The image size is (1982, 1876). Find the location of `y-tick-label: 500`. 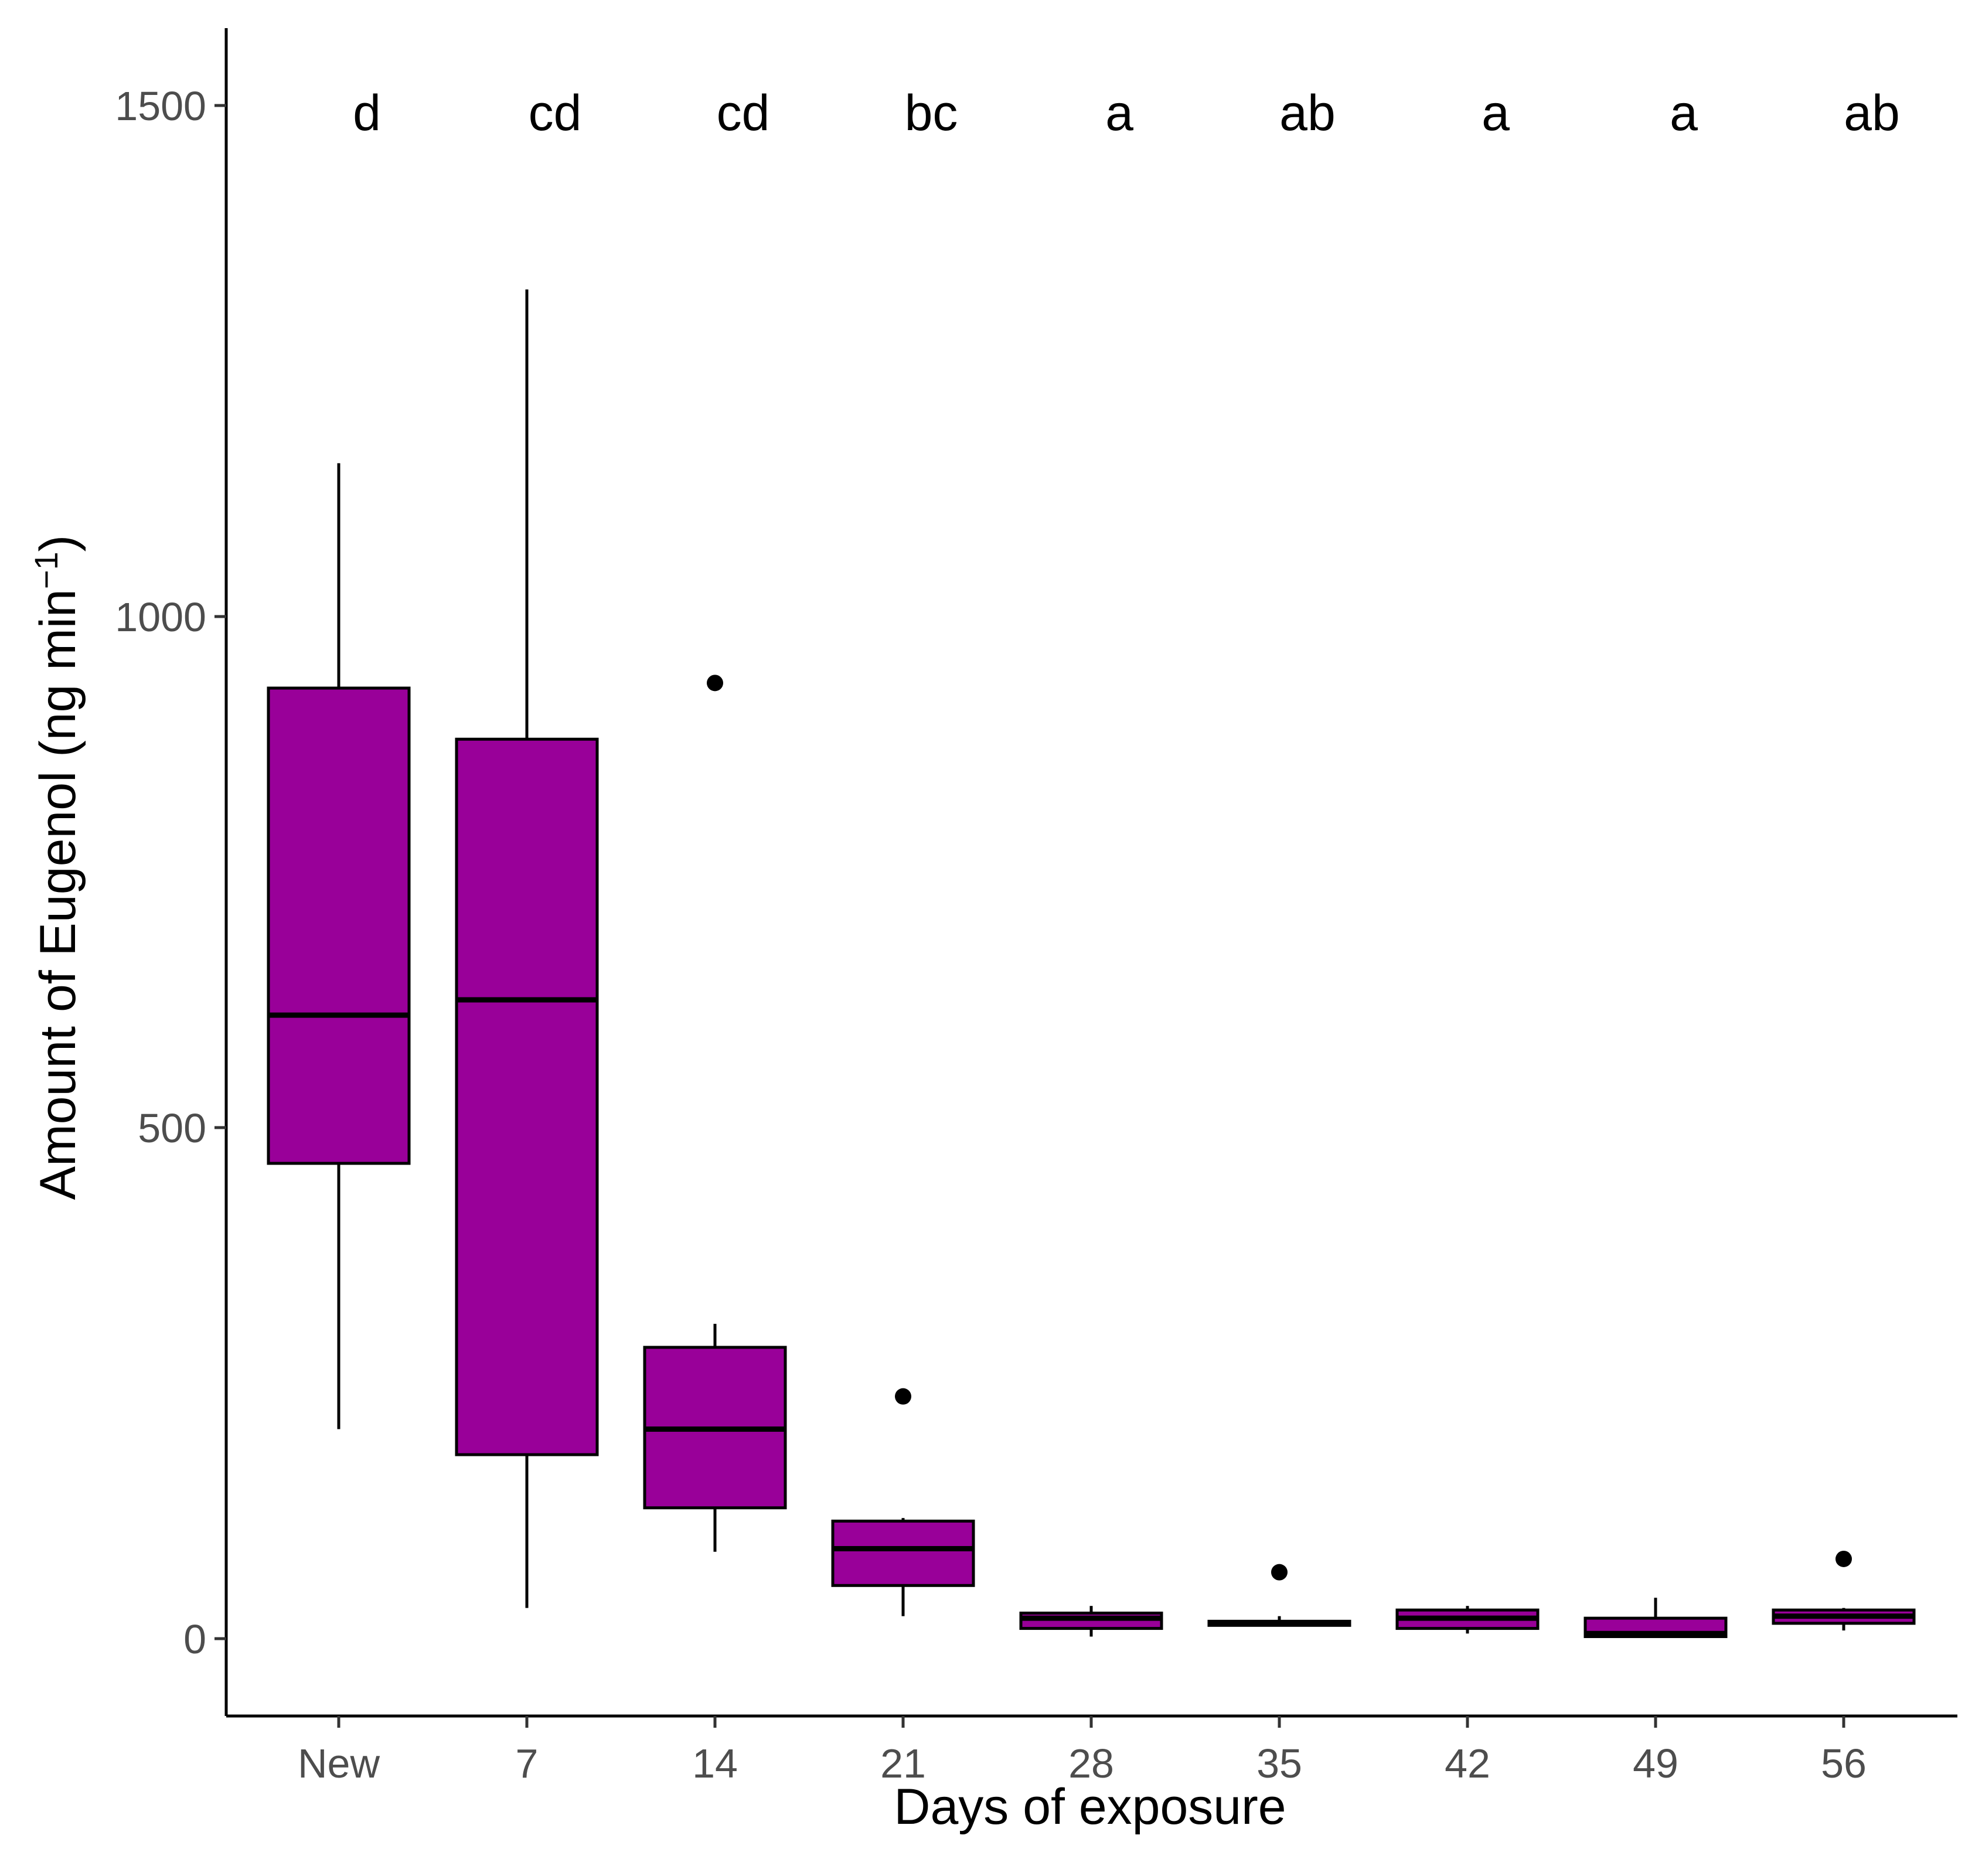

y-tick-label: 500 is located at coordinates (172, 1128).